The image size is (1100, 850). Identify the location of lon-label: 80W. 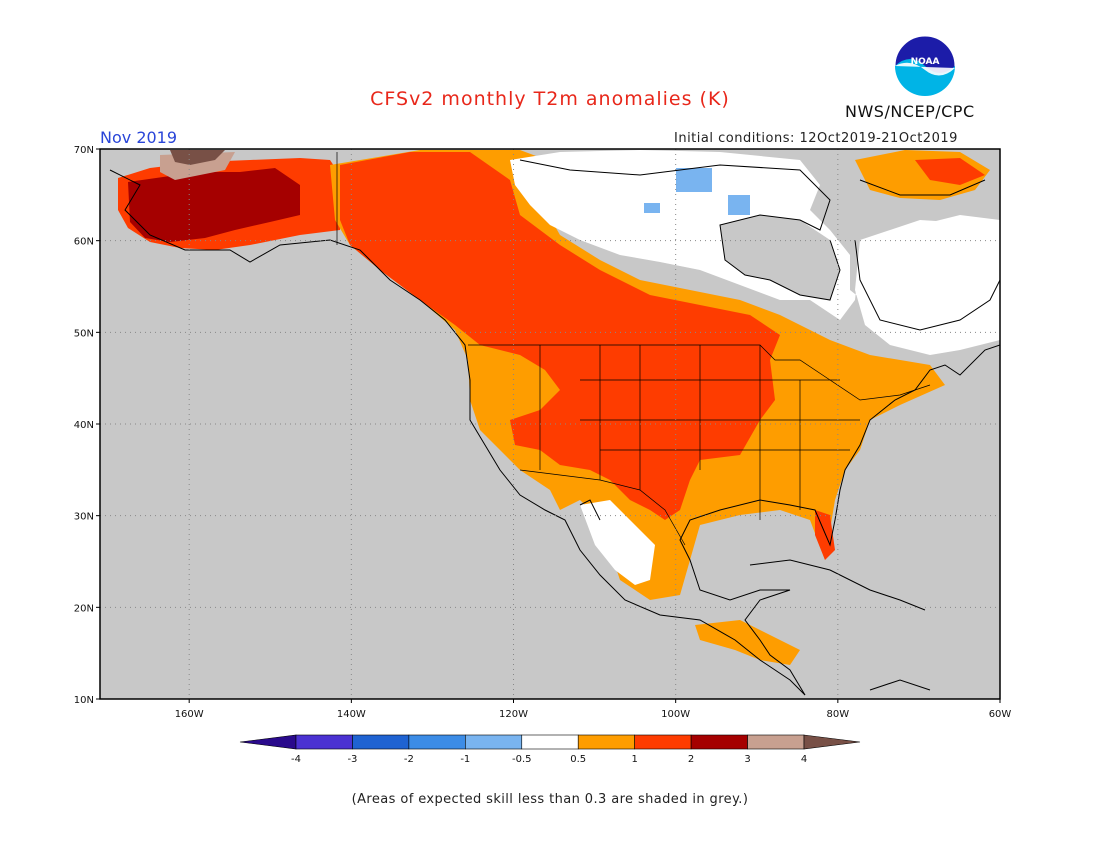
(838, 714).